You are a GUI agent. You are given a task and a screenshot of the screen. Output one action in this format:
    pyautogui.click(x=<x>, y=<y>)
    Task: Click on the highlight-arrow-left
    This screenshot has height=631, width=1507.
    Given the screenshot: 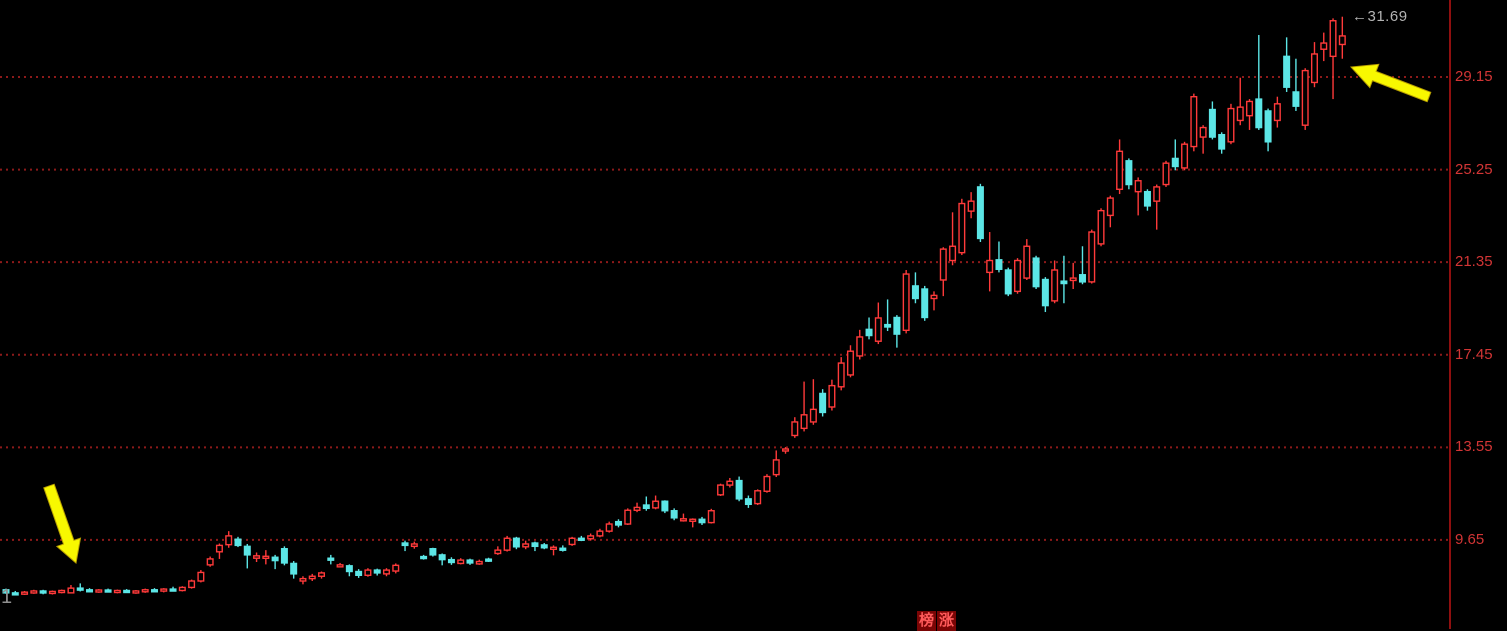 What is the action you would take?
    pyautogui.click(x=62, y=523)
    